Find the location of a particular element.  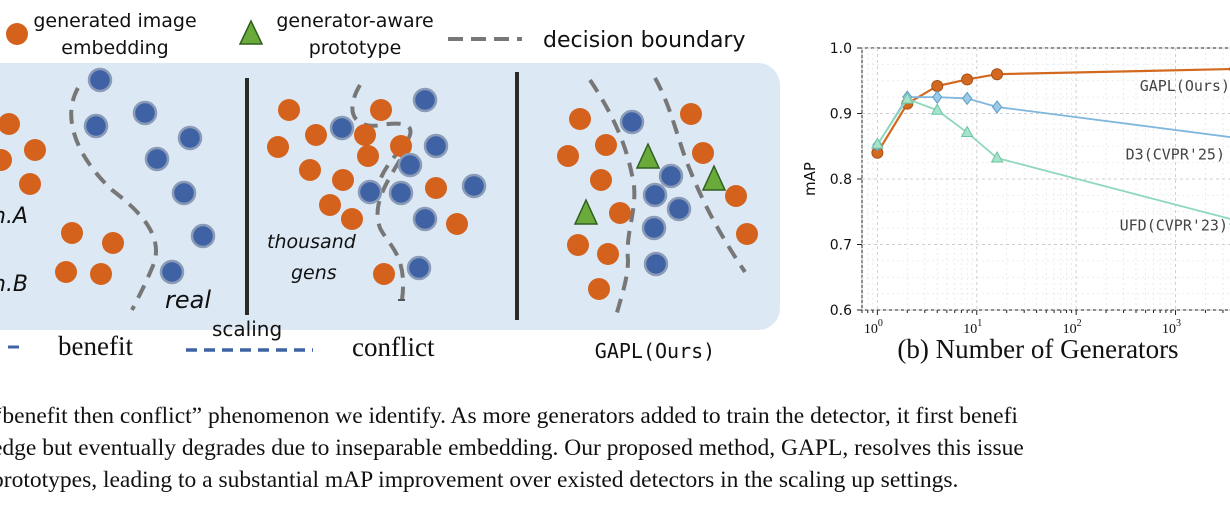

gapl-panel-label: GAPL(Ours) is located at coordinates (655, 351).